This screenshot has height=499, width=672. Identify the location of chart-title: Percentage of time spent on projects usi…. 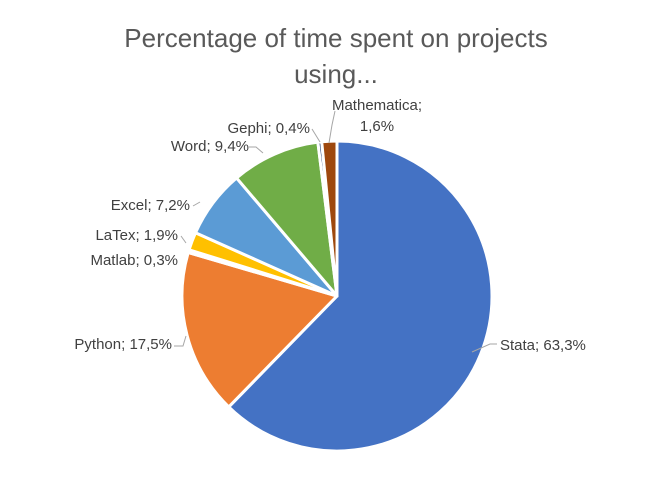
(336, 56).